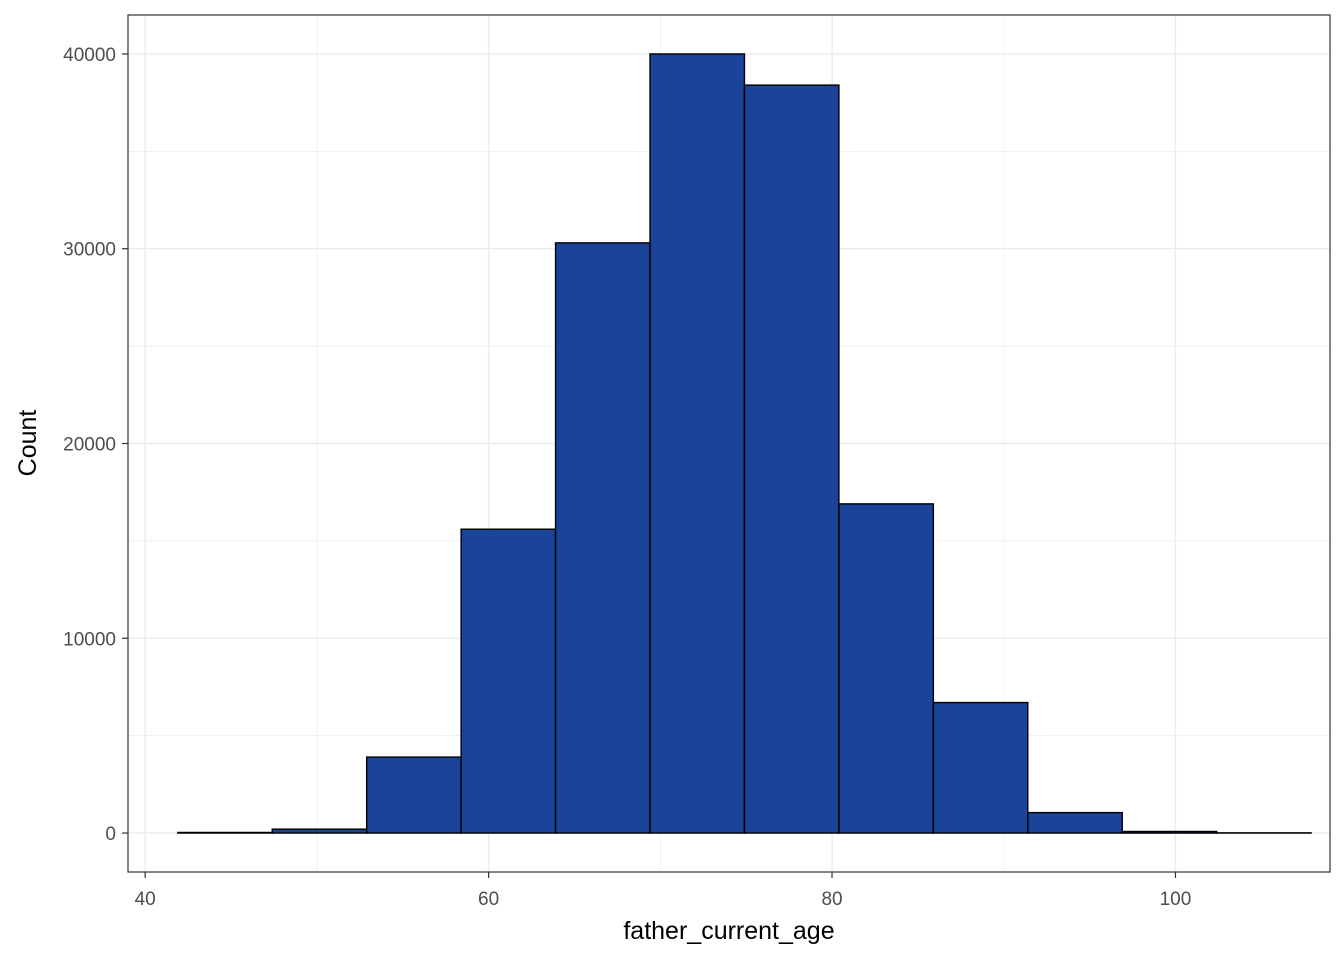 The width and height of the screenshot is (1344, 960). What do you see at coordinates (89, 639) in the screenshot?
I see `y-tick-label: 10000` at bounding box center [89, 639].